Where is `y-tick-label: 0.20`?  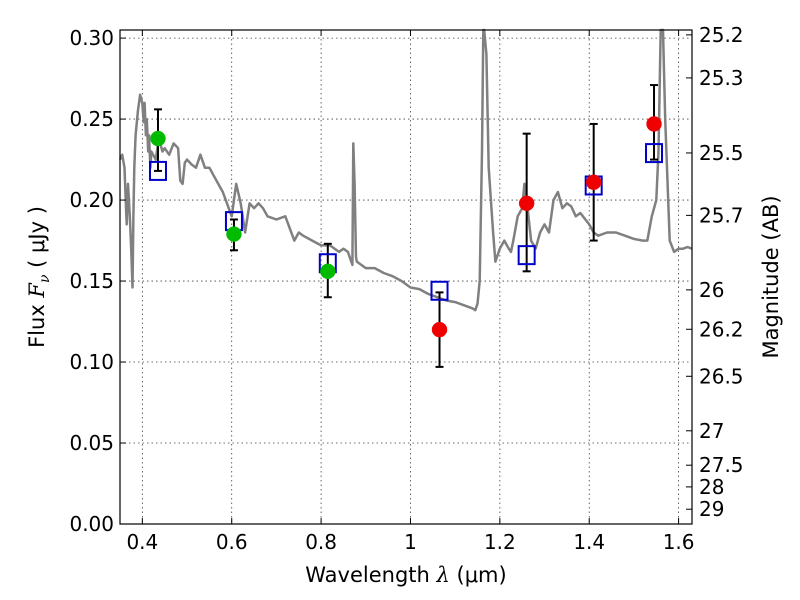
y-tick-label: 0.20 is located at coordinates (91, 200).